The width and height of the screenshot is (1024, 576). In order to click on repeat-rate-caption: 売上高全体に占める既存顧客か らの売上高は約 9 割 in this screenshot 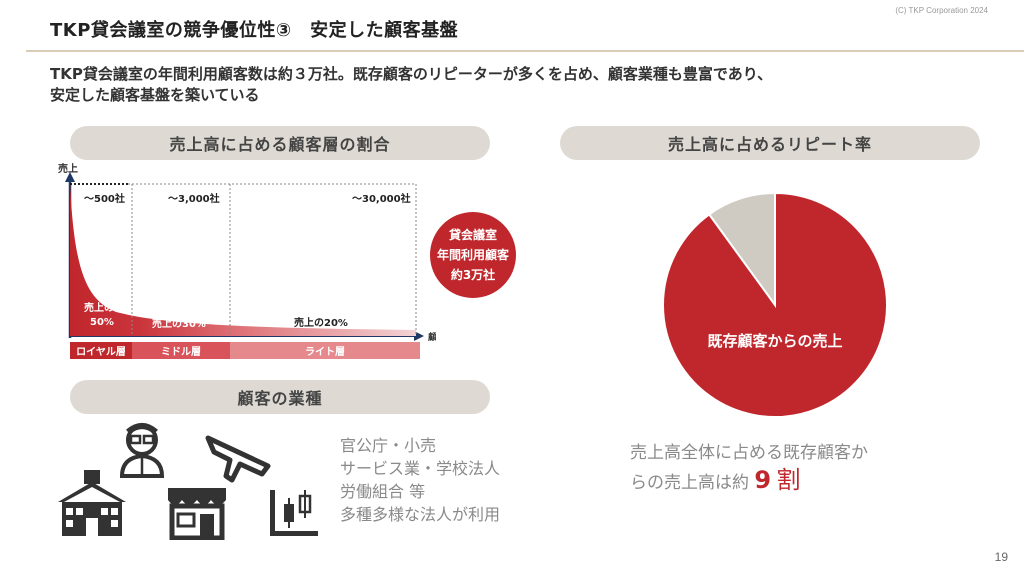, I will do `click(790, 468)`.